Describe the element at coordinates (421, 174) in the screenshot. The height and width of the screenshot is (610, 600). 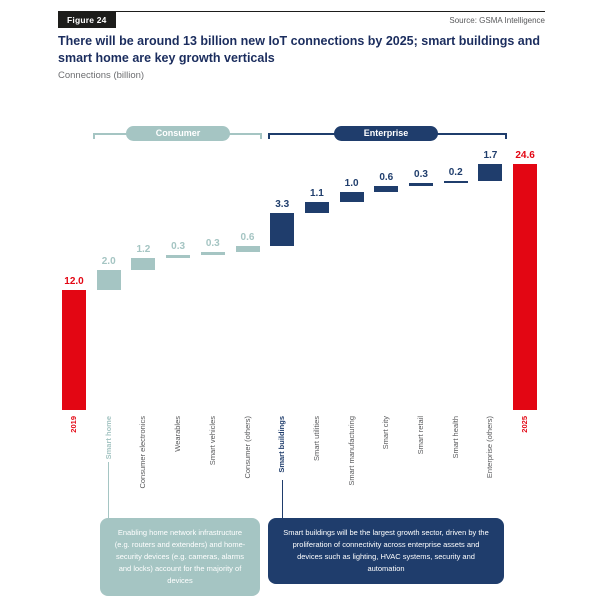
I see `bar-value-smart-retail: 0.3` at that location.